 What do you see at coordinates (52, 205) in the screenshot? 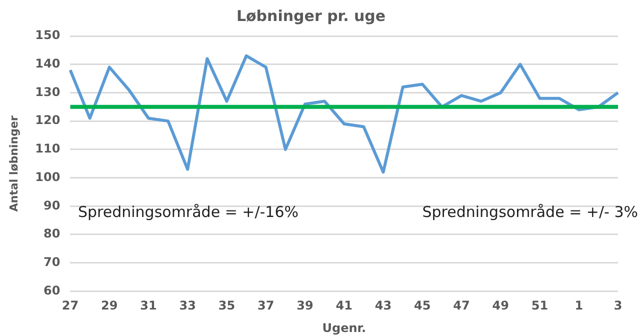
I see `y-tick-label: 90` at bounding box center [52, 205].